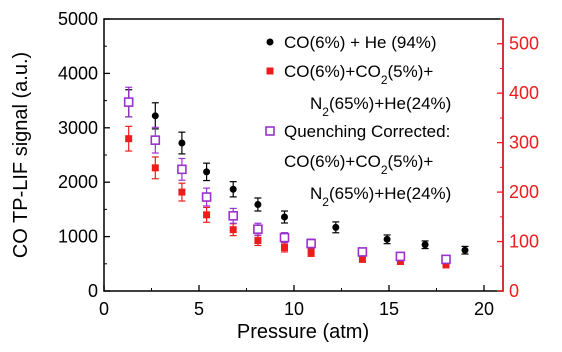  Describe the element at coordinates (270, 71) in the screenshot. I see `legend-marker-mix` at that location.